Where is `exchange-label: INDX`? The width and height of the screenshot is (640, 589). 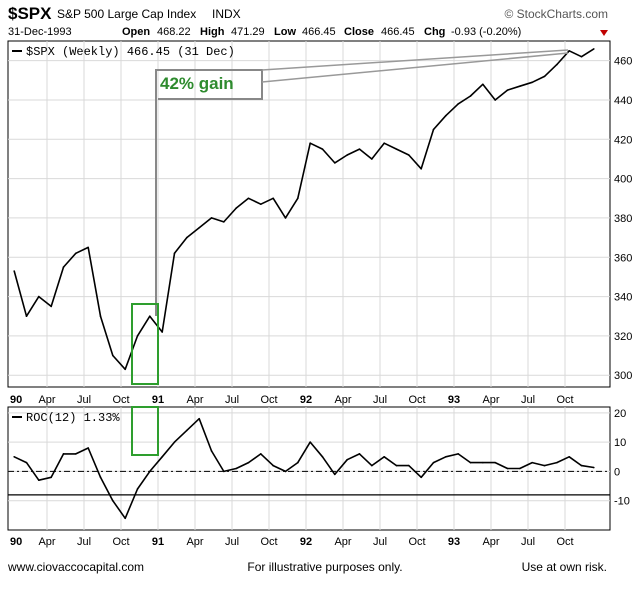
exchange-label: INDX is located at coordinates (226, 14).